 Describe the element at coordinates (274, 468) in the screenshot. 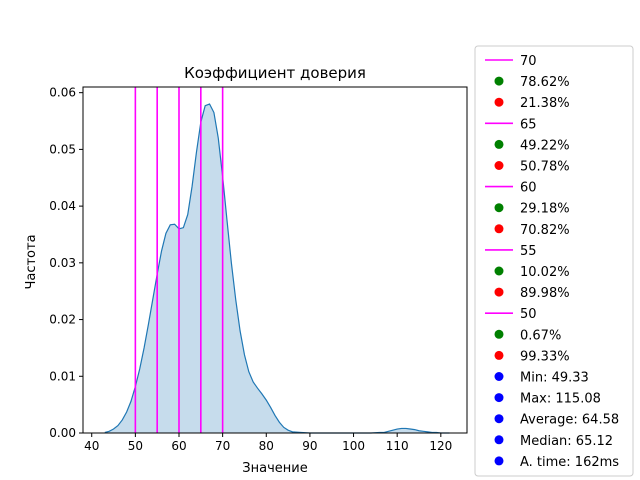

I see `x-axis-label: Значение` at that location.